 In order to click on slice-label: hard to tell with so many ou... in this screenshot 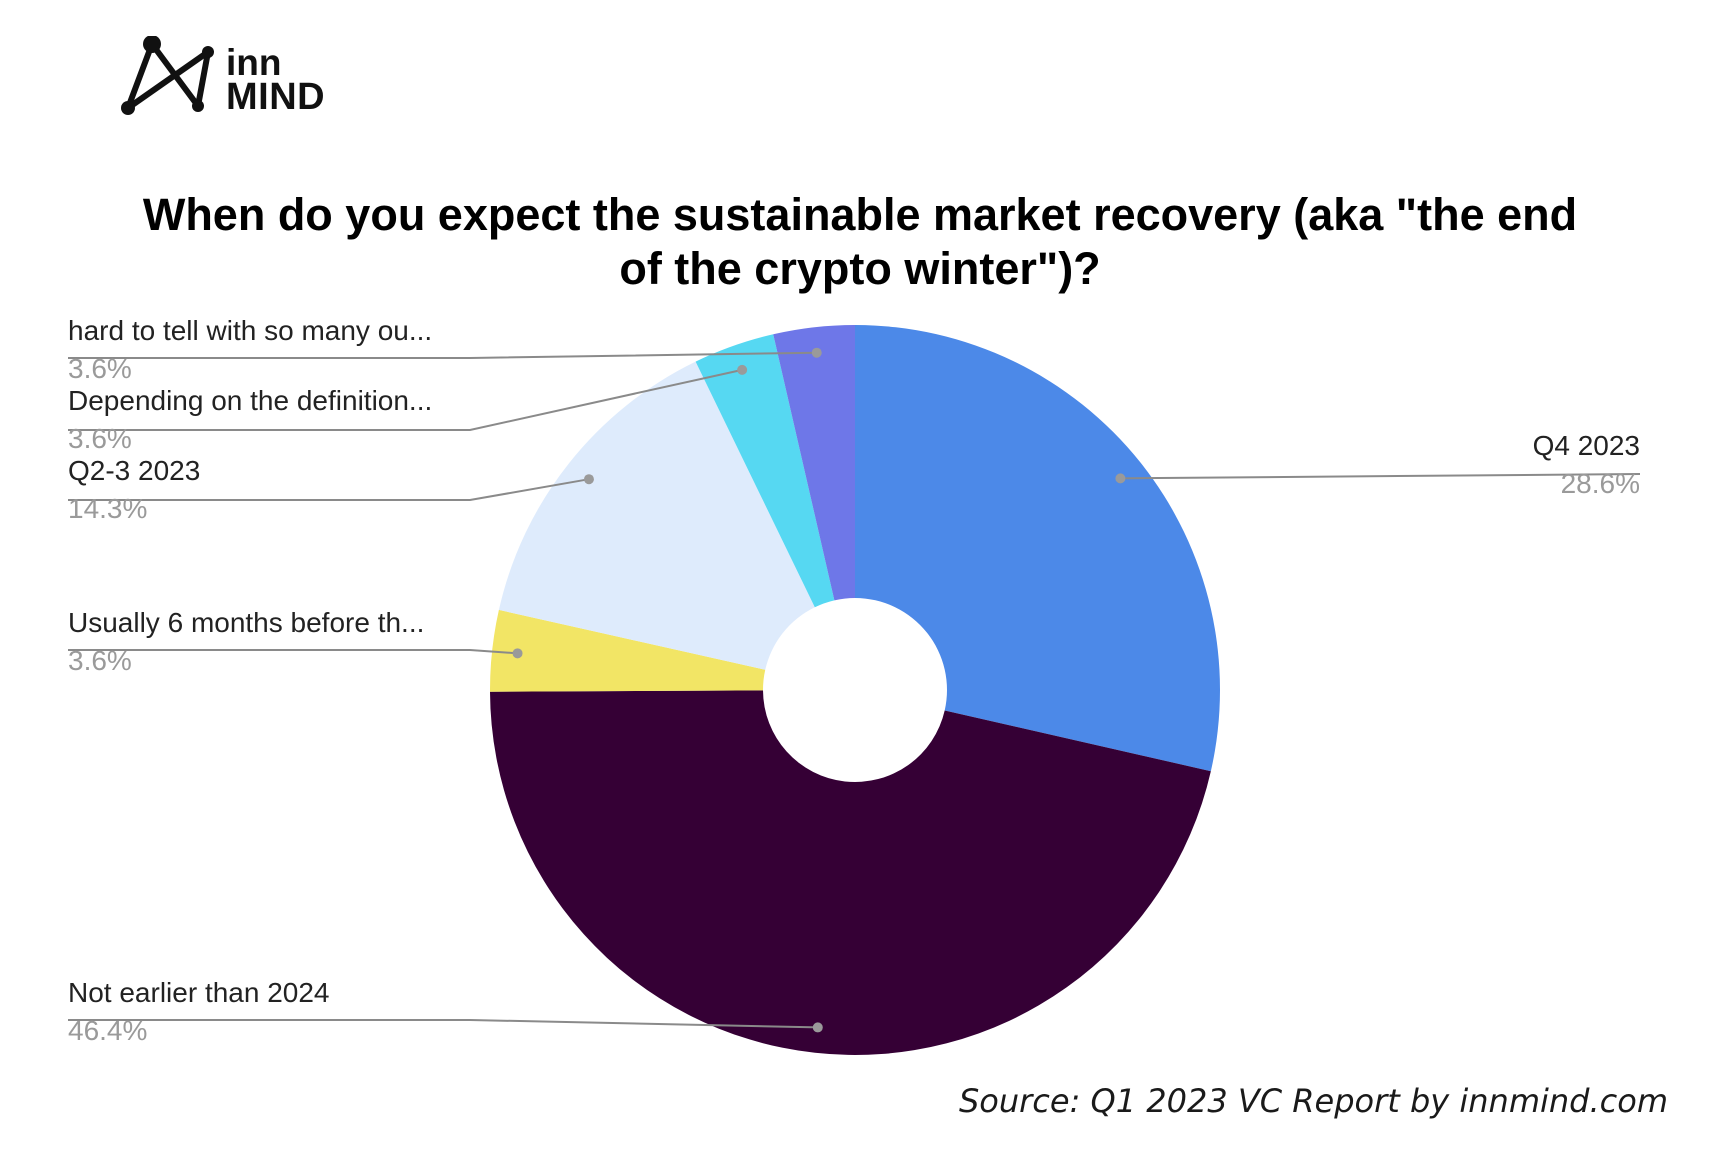, I will do `click(250, 330)`.